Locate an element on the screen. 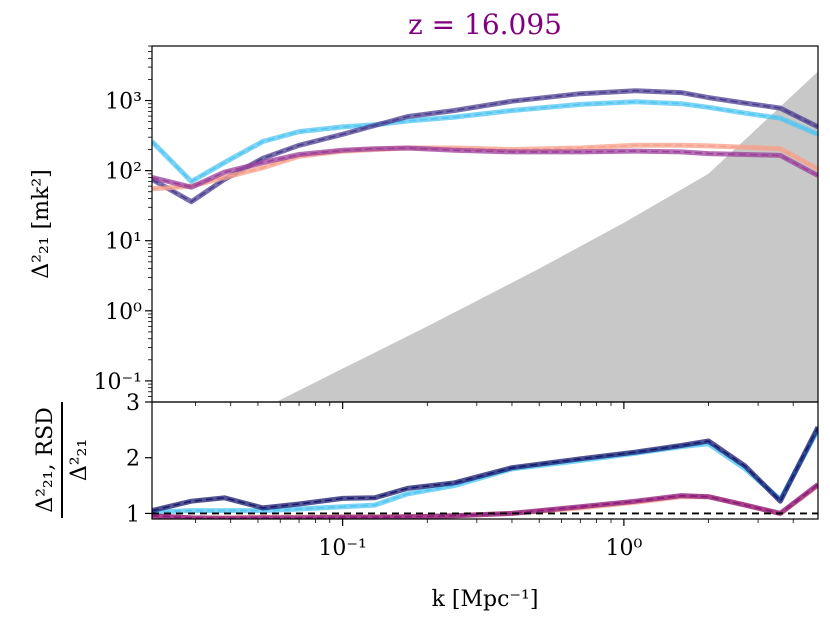 The height and width of the screenshot is (626, 830). bottom-y-ticks: 1 2 3 is located at coordinates (139, 459).